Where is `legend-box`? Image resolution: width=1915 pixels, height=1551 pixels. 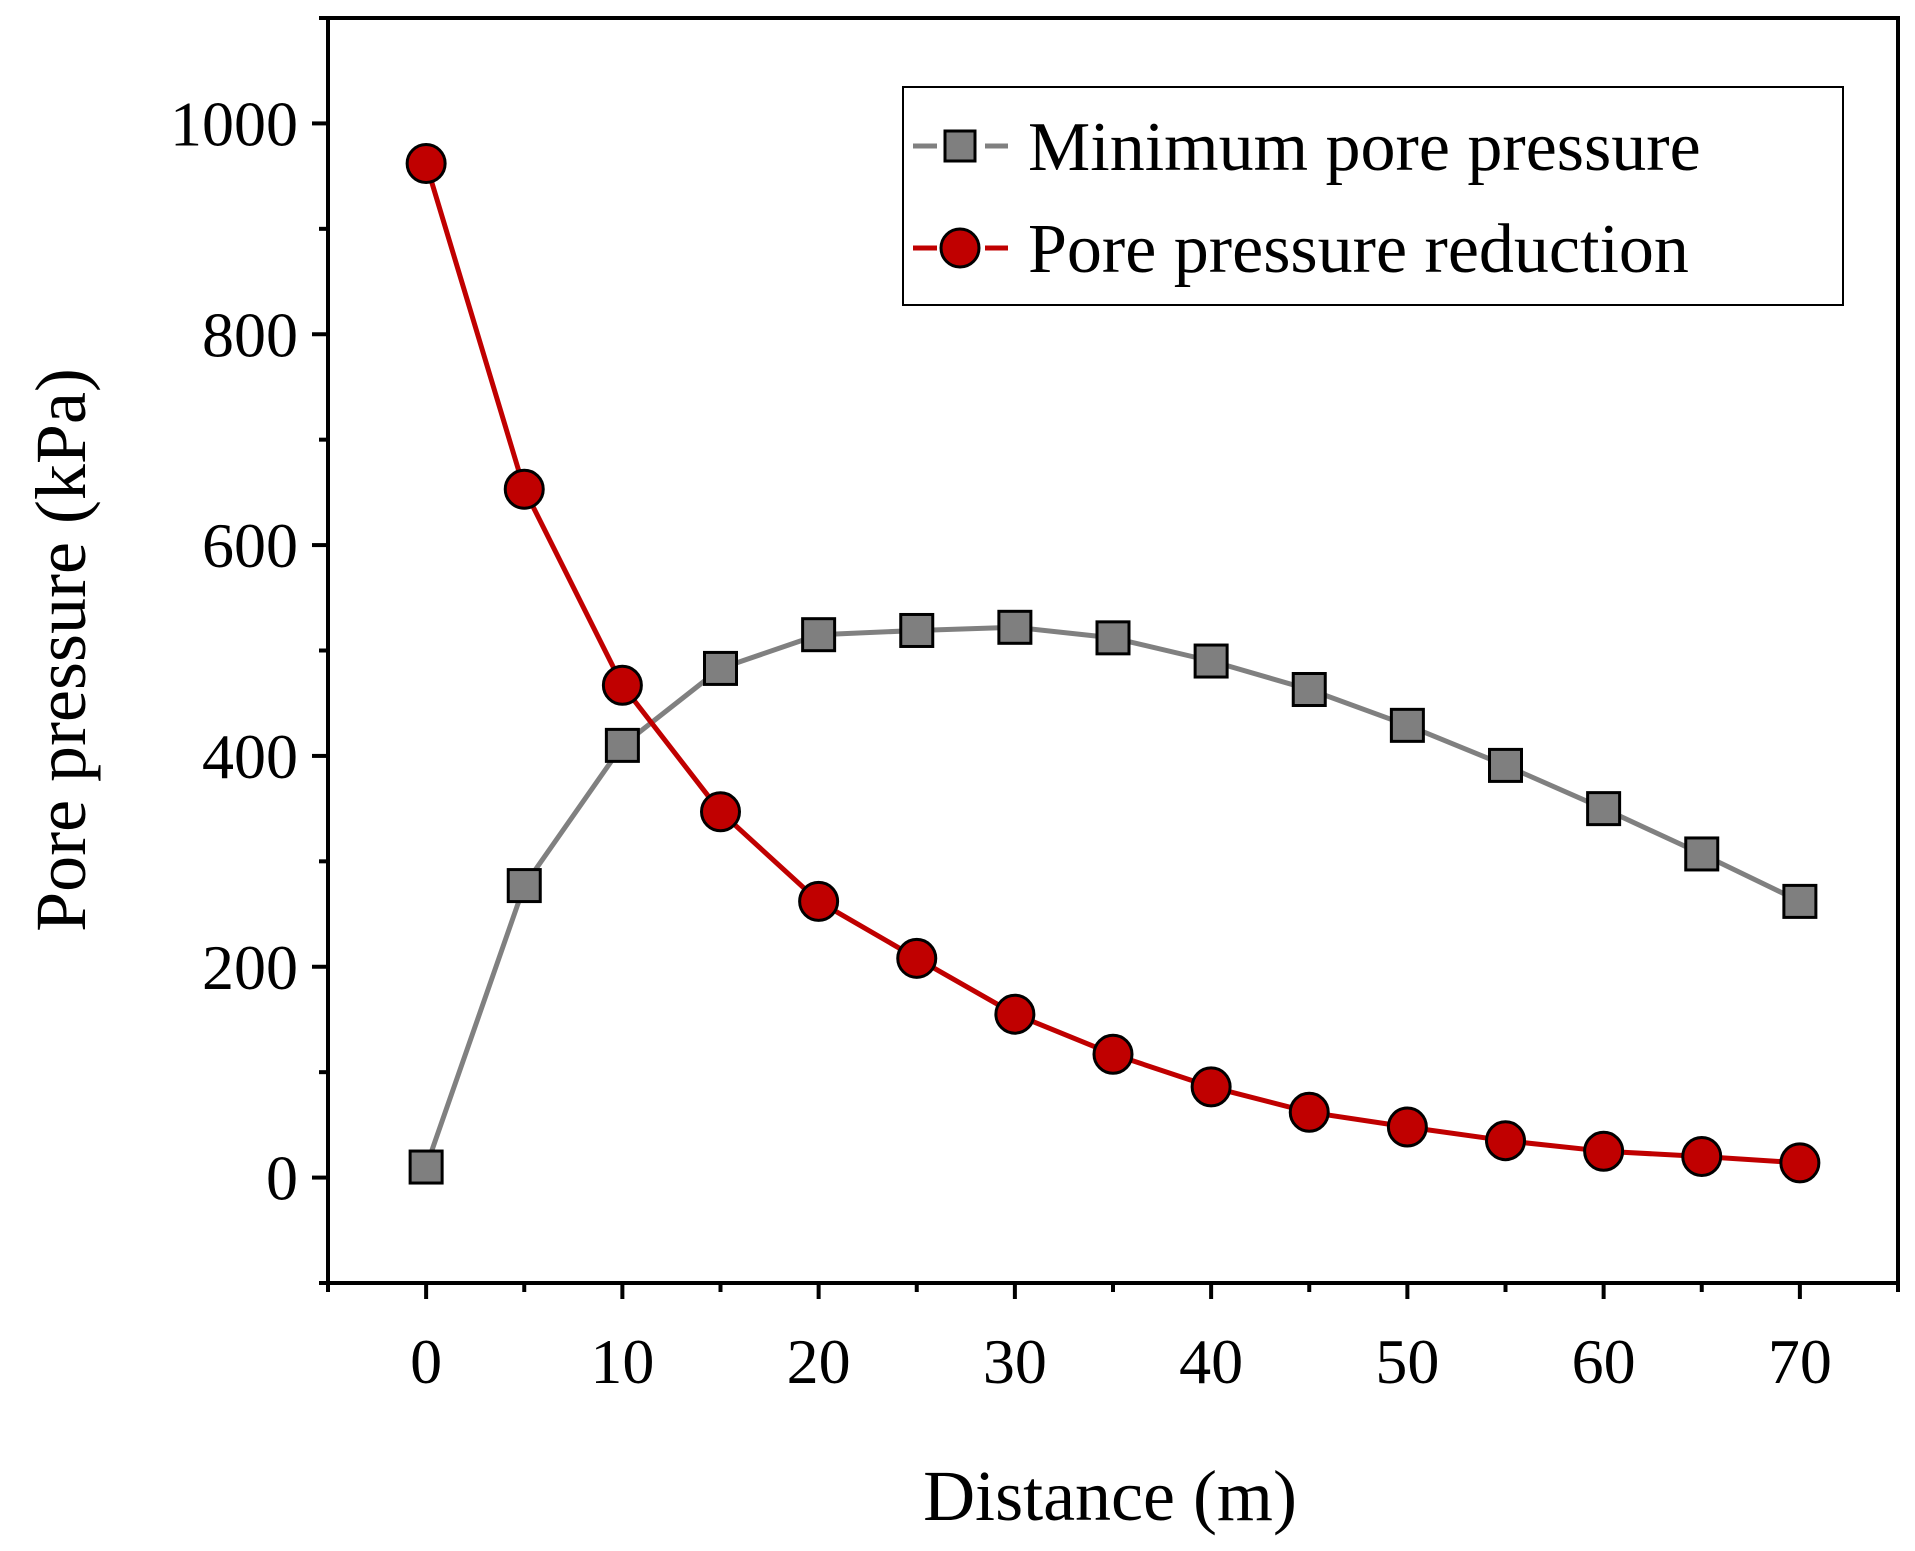
legend-box is located at coordinates (1373, 196).